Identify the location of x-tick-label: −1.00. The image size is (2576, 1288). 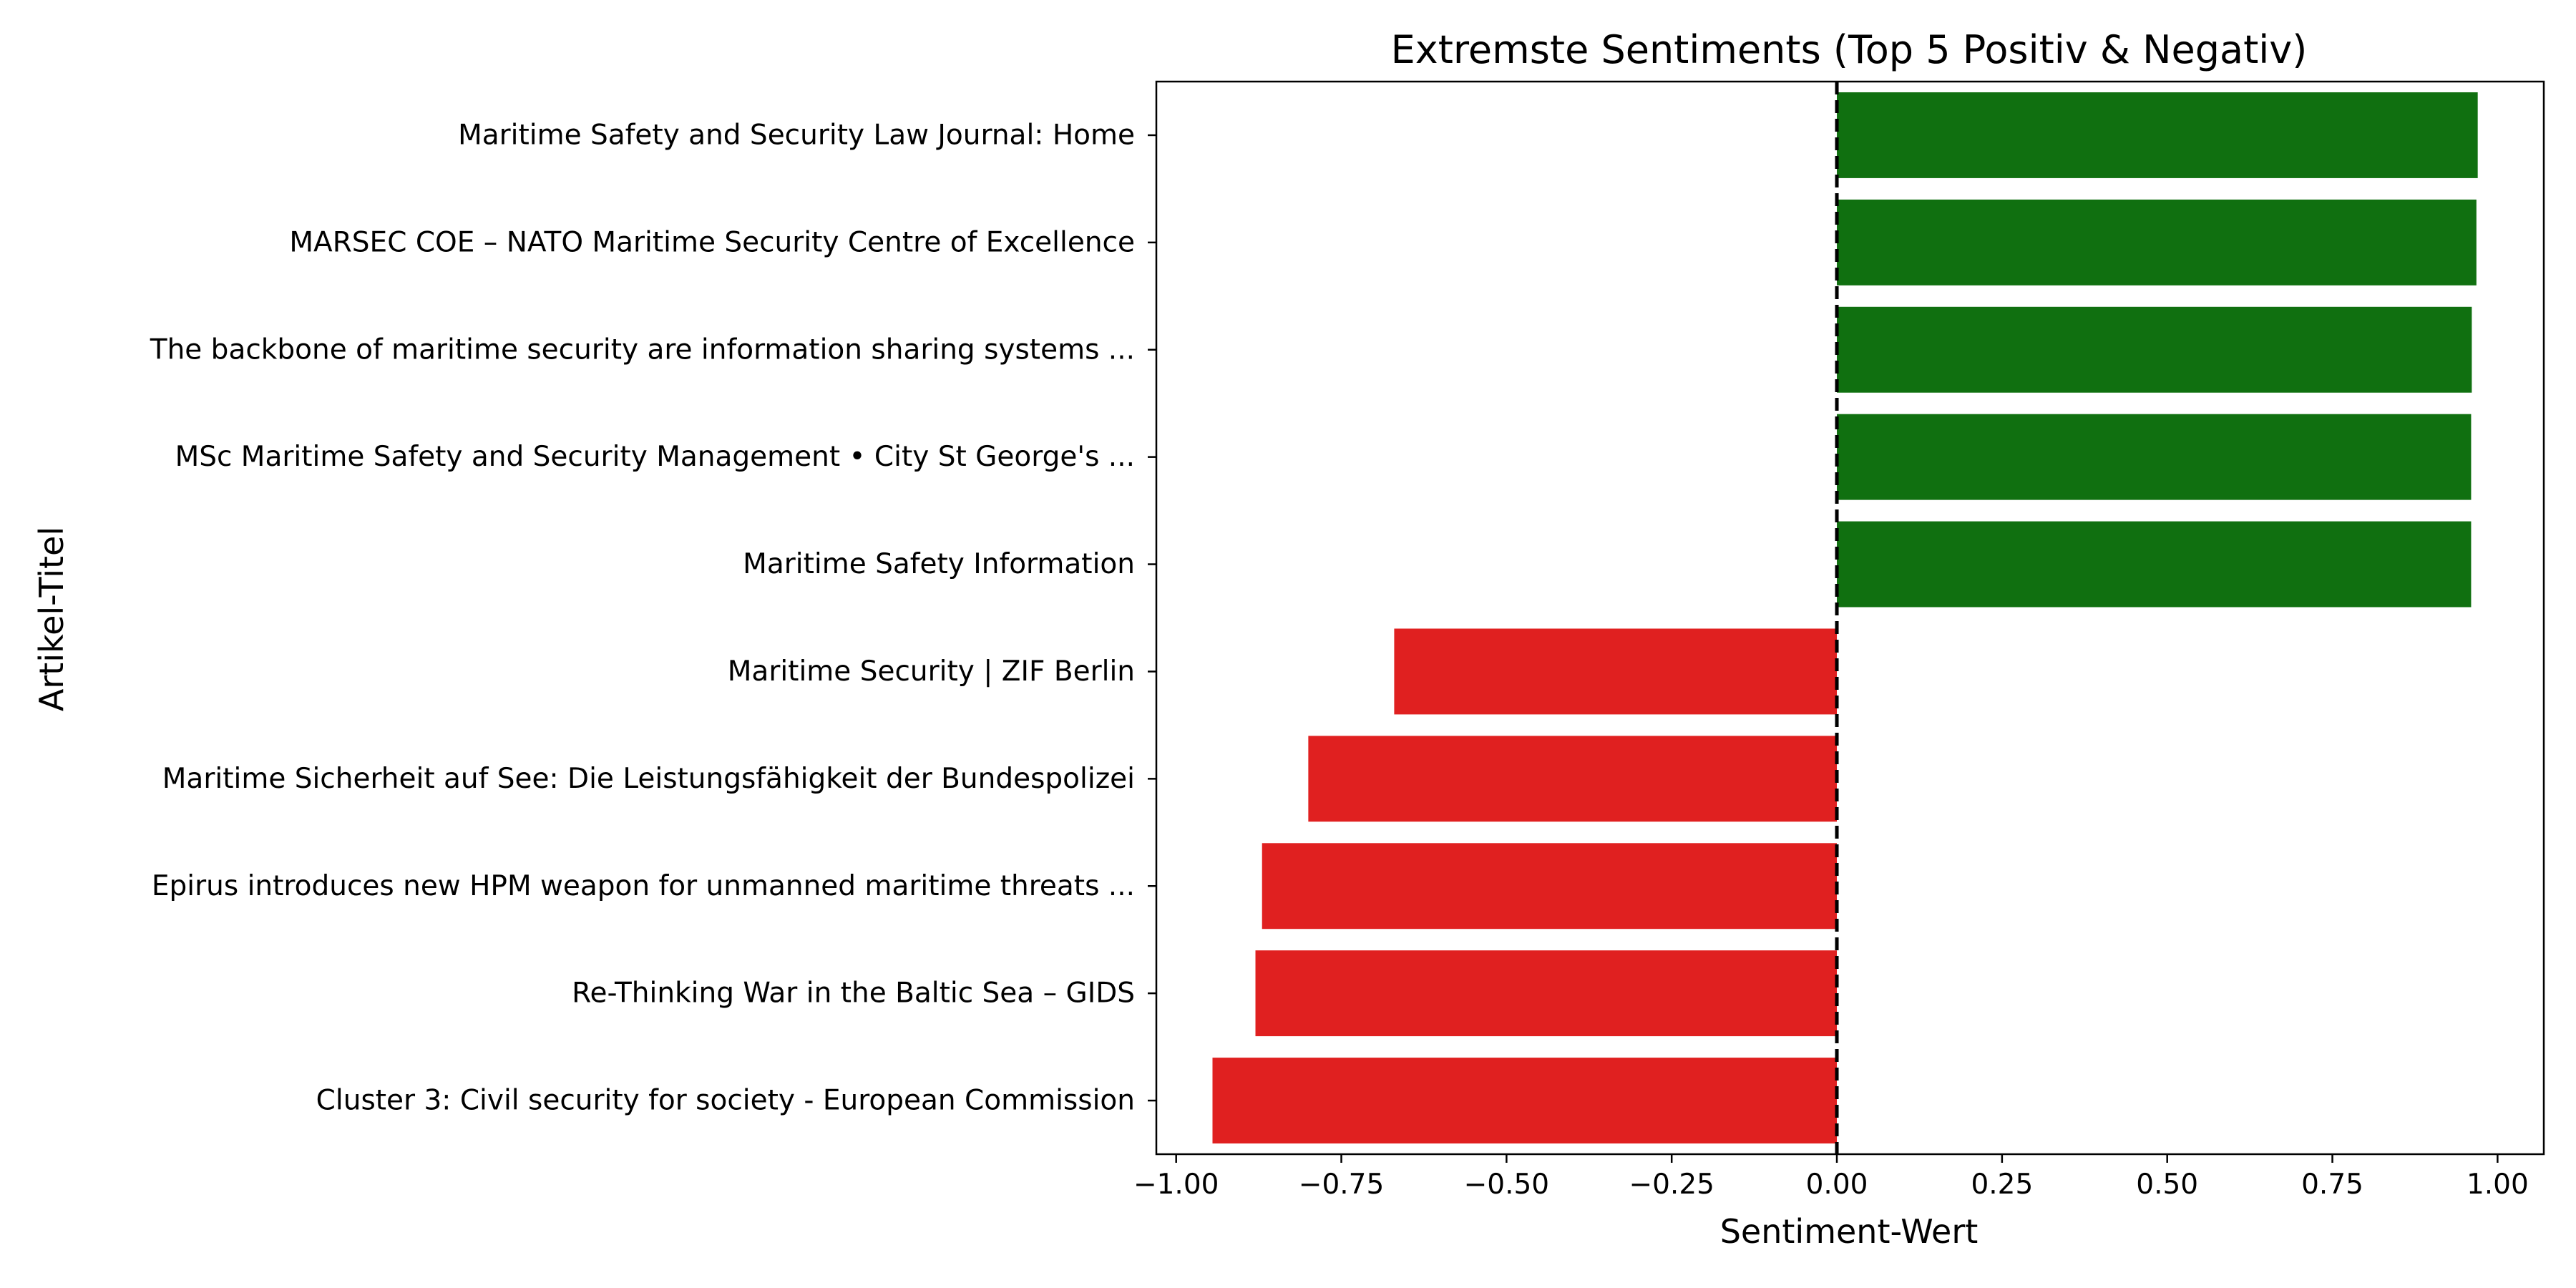
(1176, 1185).